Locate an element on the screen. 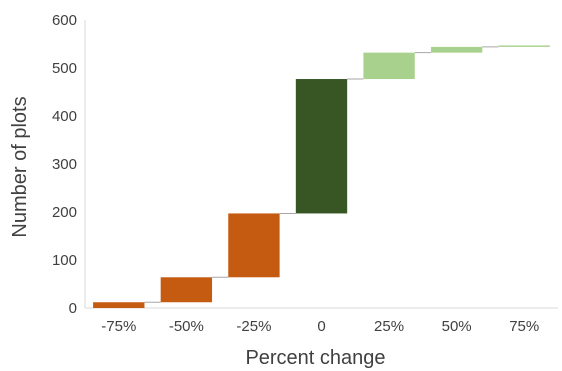  y-tick-label: 100 is located at coordinates (64, 260).